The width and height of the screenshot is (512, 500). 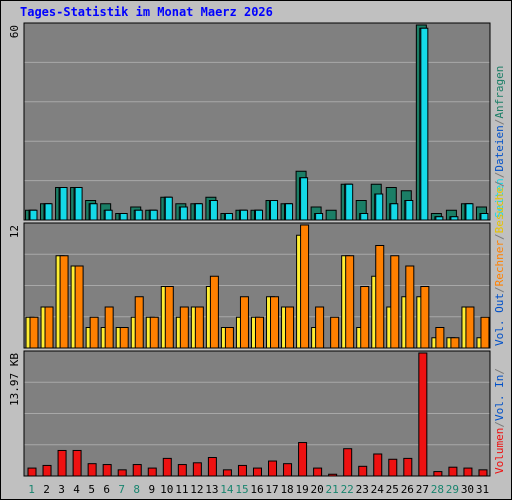 What do you see at coordinates (46, 489) in the screenshot?
I see `x-tick-label-day-2: 2` at bounding box center [46, 489].